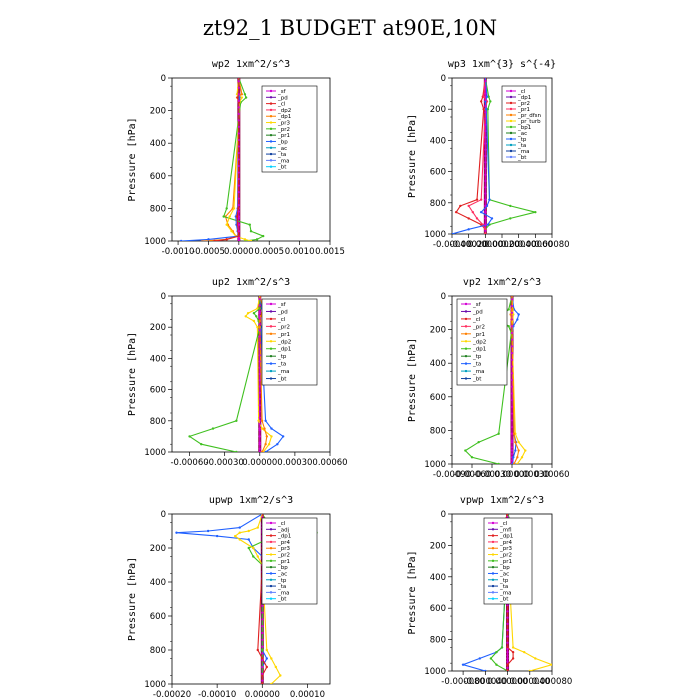 This screenshot has width=700, height=700. I want to click on legend-label: _pr1, so click(283, 136).